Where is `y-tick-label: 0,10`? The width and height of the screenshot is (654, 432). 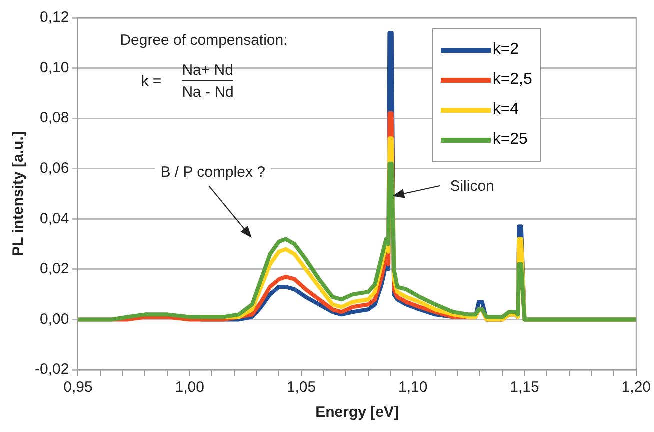
y-tick-label: 0,10 is located at coordinates (55, 67).